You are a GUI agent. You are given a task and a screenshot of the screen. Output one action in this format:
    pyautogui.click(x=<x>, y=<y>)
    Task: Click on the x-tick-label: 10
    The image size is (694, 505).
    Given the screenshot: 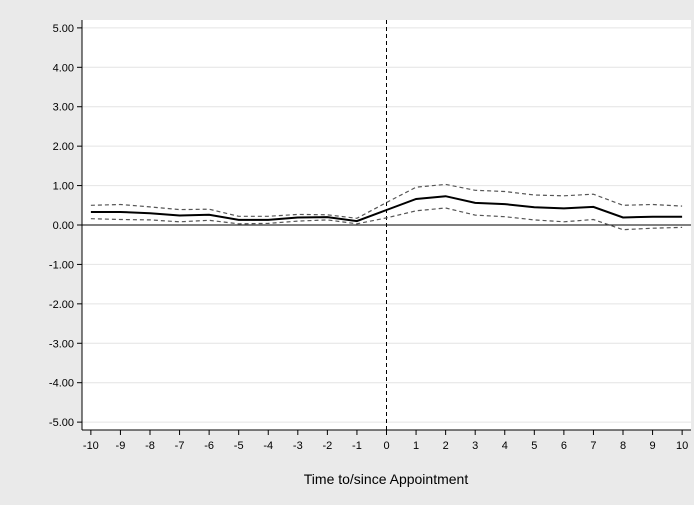 What is the action you would take?
    pyautogui.click(x=682, y=446)
    